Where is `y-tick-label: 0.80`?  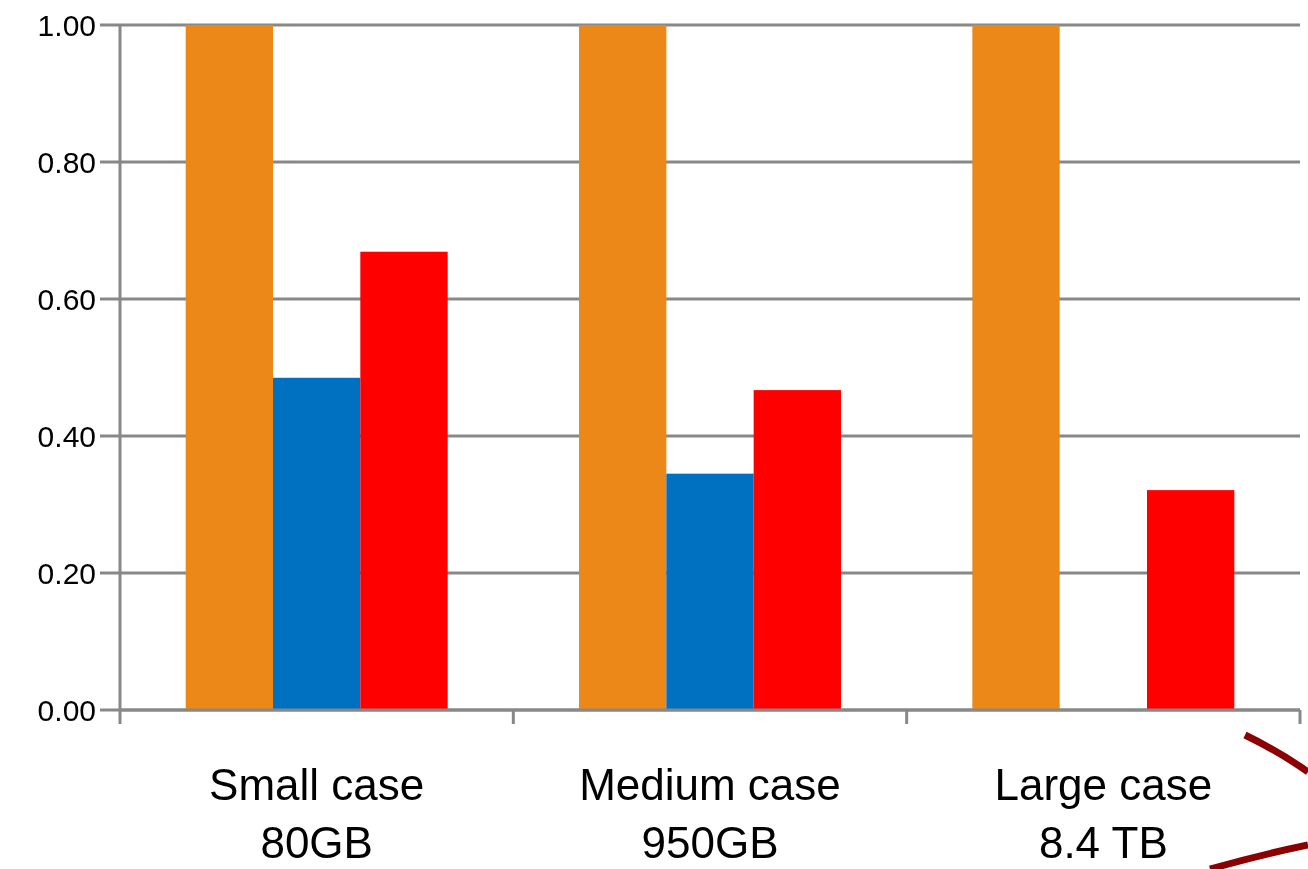 y-tick-label: 0.80 is located at coordinates (66, 162).